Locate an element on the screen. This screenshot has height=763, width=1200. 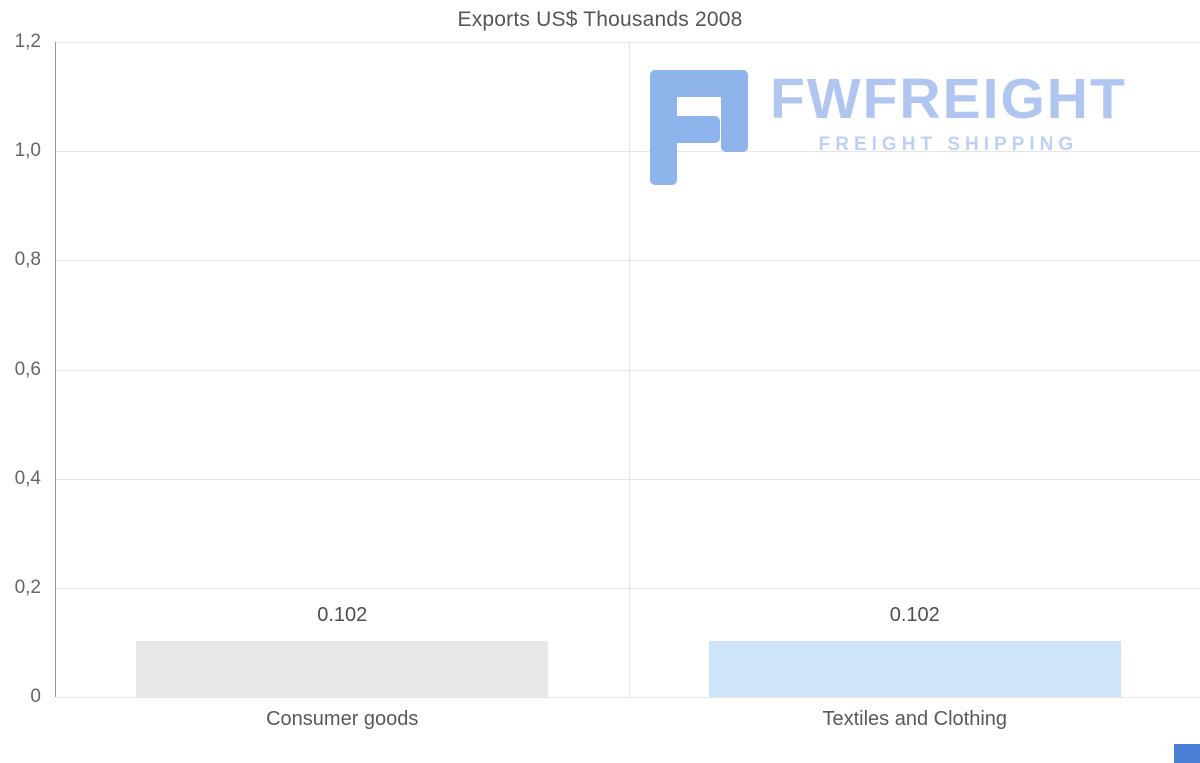
y-axis-labels: 0 0,2 0,4 0,6 0,8 1,0 1,2 is located at coordinates (27, 369).